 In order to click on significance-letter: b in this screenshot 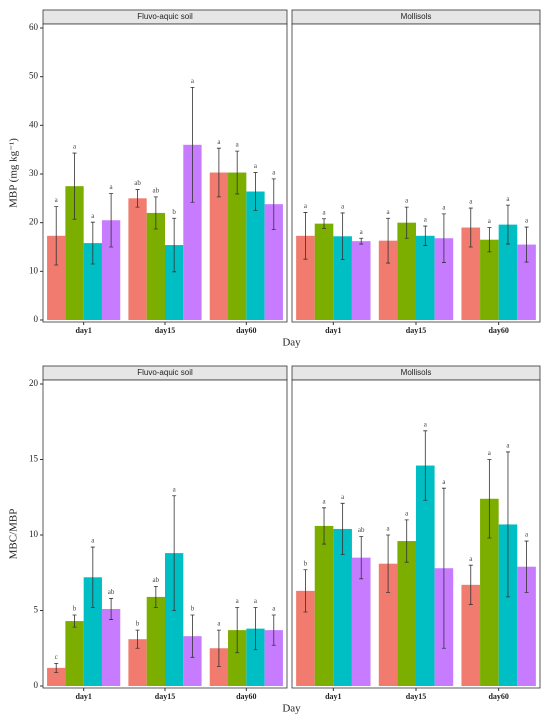, I will do `click(193, 609)`.